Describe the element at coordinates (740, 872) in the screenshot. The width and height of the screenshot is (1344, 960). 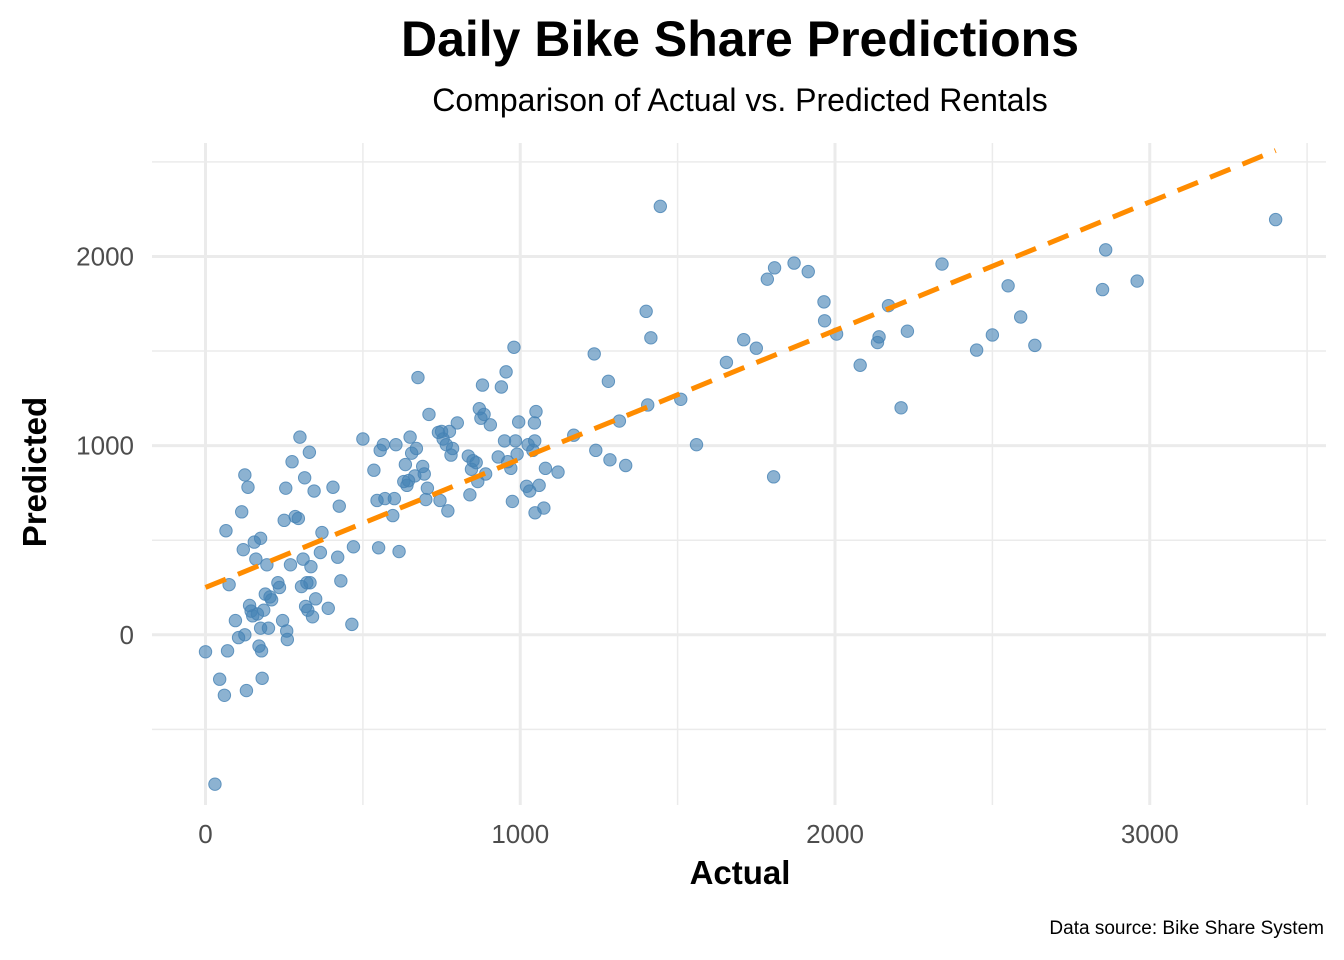
I see `x-axis-title: Actual` at that location.